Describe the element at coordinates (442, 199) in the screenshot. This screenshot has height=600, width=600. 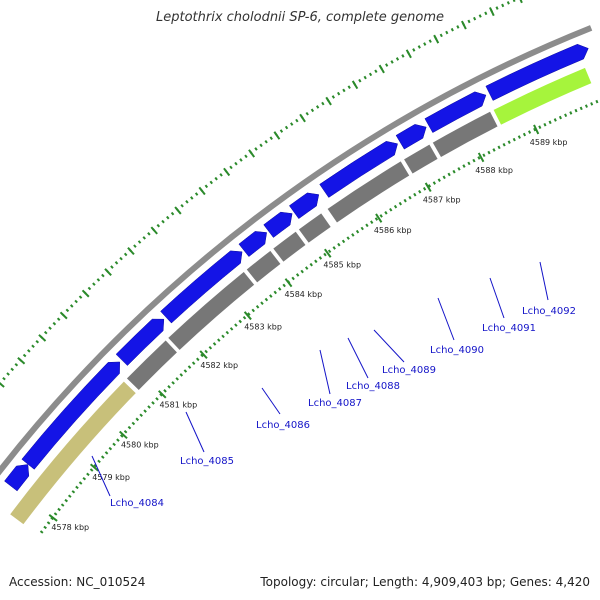
I see `kbp-tick-label: 4587 kbp` at that location.